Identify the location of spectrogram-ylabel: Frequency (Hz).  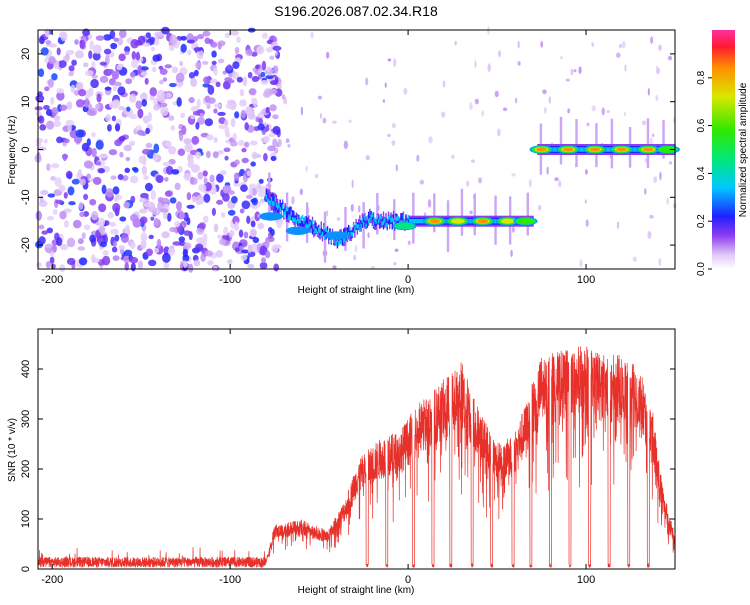
(12, 150).